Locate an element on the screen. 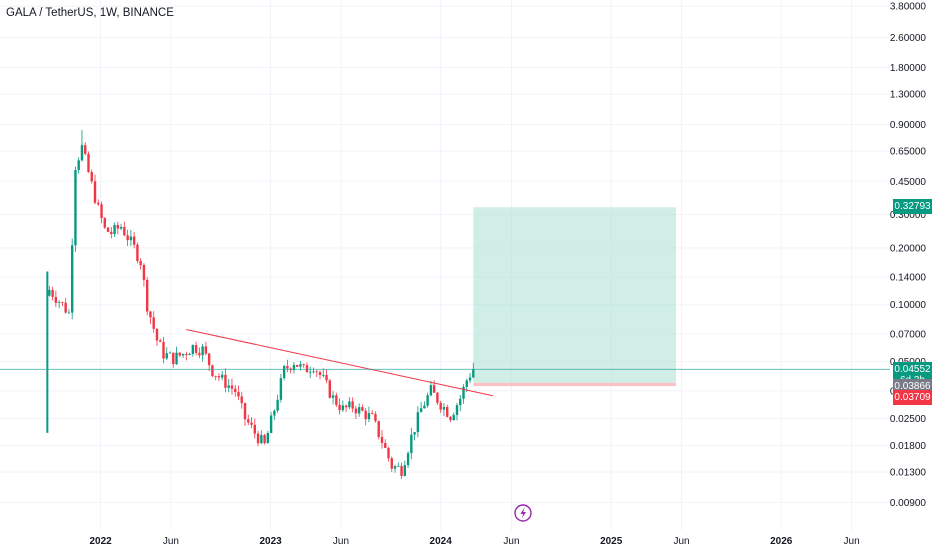  price-tick-label: 0.30000 is located at coordinates (908, 215).